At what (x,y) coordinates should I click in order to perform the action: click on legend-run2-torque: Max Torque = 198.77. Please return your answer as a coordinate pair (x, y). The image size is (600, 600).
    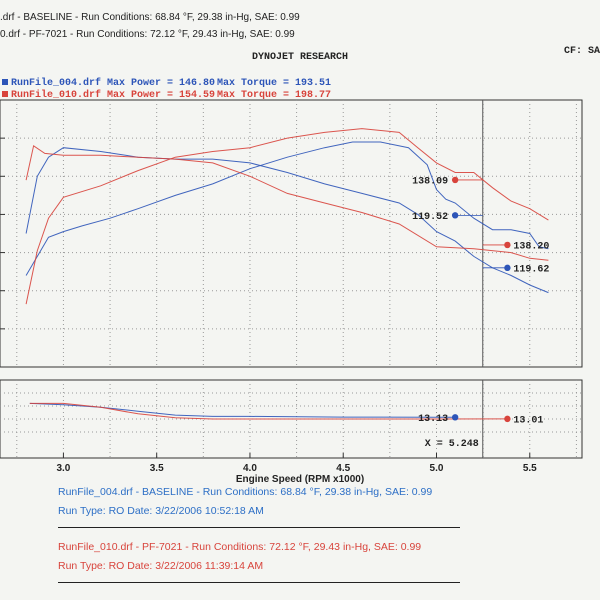
    Looking at the image, I should click on (274, 95).